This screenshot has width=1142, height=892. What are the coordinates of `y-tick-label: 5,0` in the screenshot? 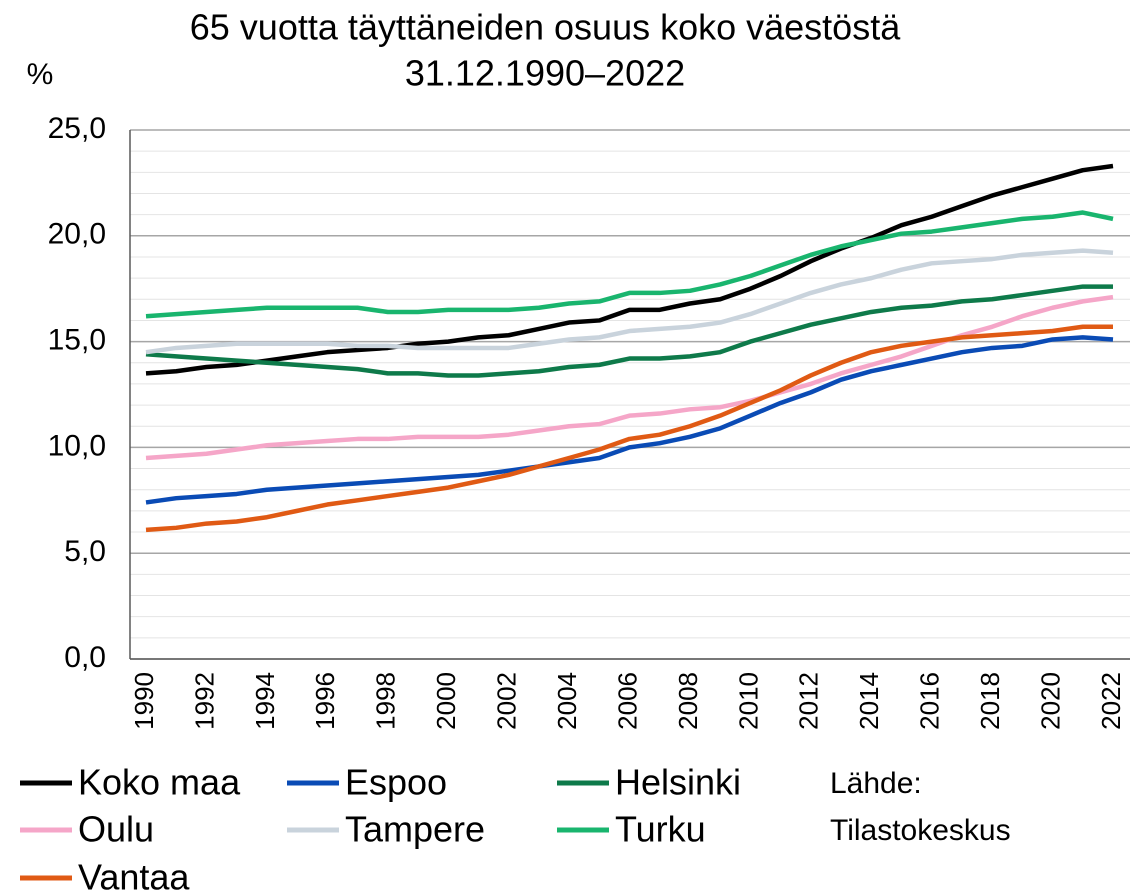 It's located at (85, 551).